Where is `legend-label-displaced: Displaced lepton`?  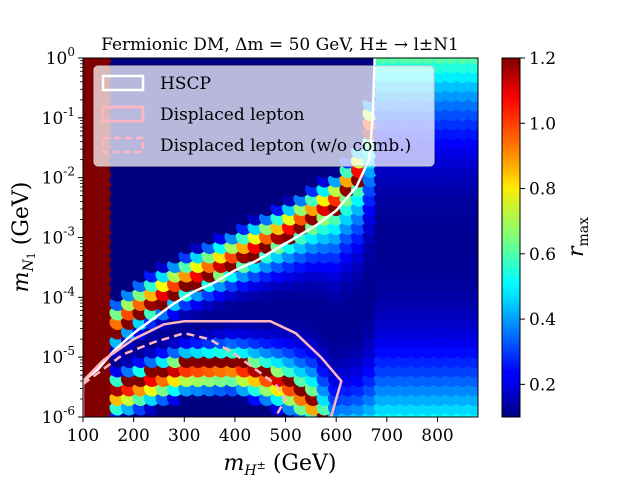 legend-label-displaced: Displaced lepton is located at coordinates (232, 115).